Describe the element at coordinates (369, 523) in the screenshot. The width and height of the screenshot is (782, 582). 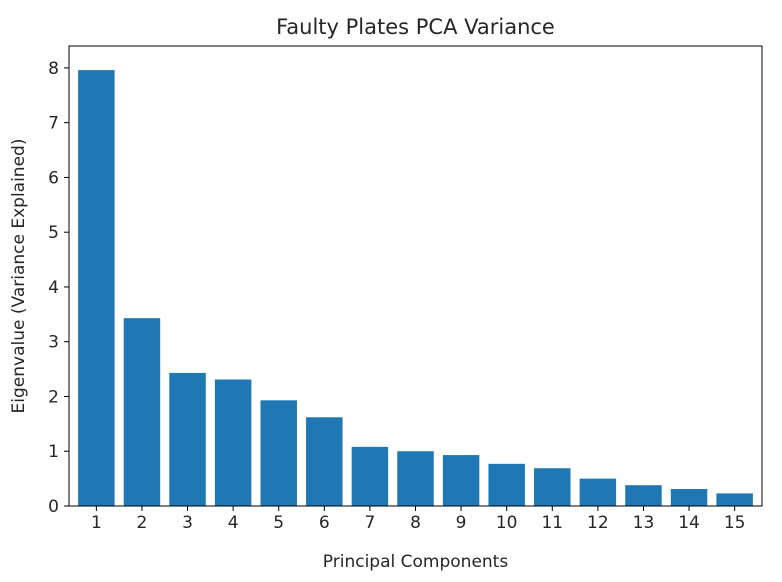
I see `x-tick-label: 7` at that location.